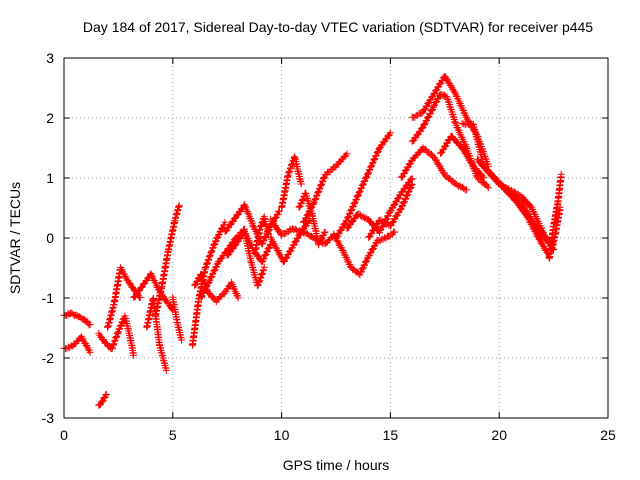  I want to click on series-s29, so click(462, 157).